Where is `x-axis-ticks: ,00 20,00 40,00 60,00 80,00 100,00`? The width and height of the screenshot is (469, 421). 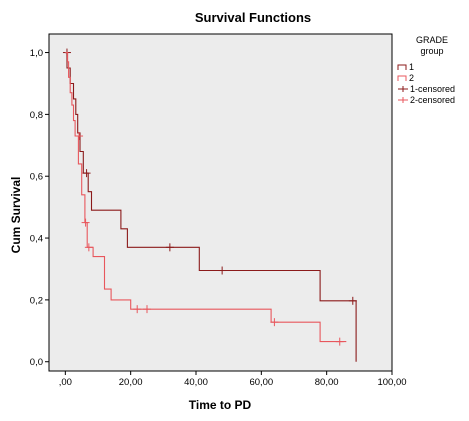
x-axis-ticks: ,00 20,00 40,00 60,00 80,00 100,00 is located at coordinates (233, 379).